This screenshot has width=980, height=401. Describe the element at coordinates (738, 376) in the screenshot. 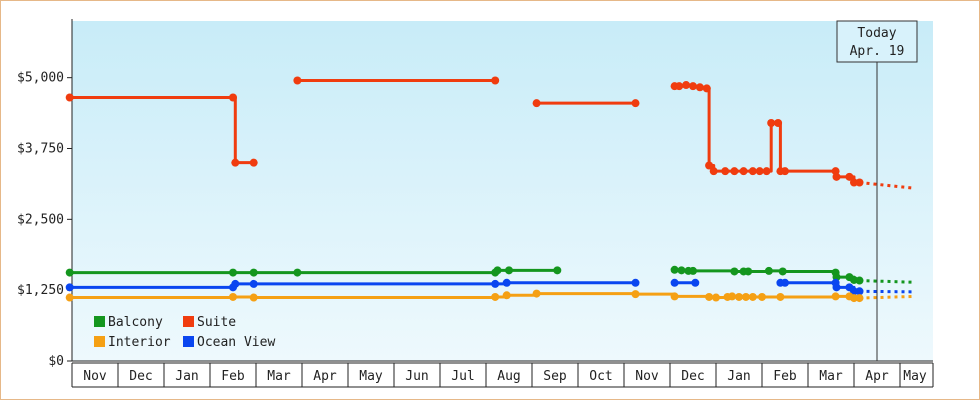

I see `month-label: Jan` at that location.